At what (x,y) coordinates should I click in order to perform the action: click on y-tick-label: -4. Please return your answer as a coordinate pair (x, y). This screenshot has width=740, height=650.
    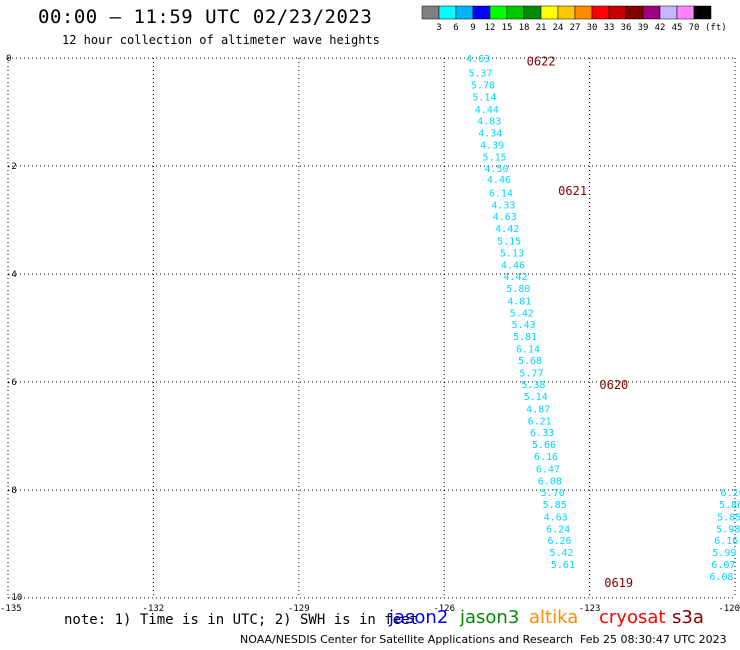
    Looking at the image, I should click on (11, 275).